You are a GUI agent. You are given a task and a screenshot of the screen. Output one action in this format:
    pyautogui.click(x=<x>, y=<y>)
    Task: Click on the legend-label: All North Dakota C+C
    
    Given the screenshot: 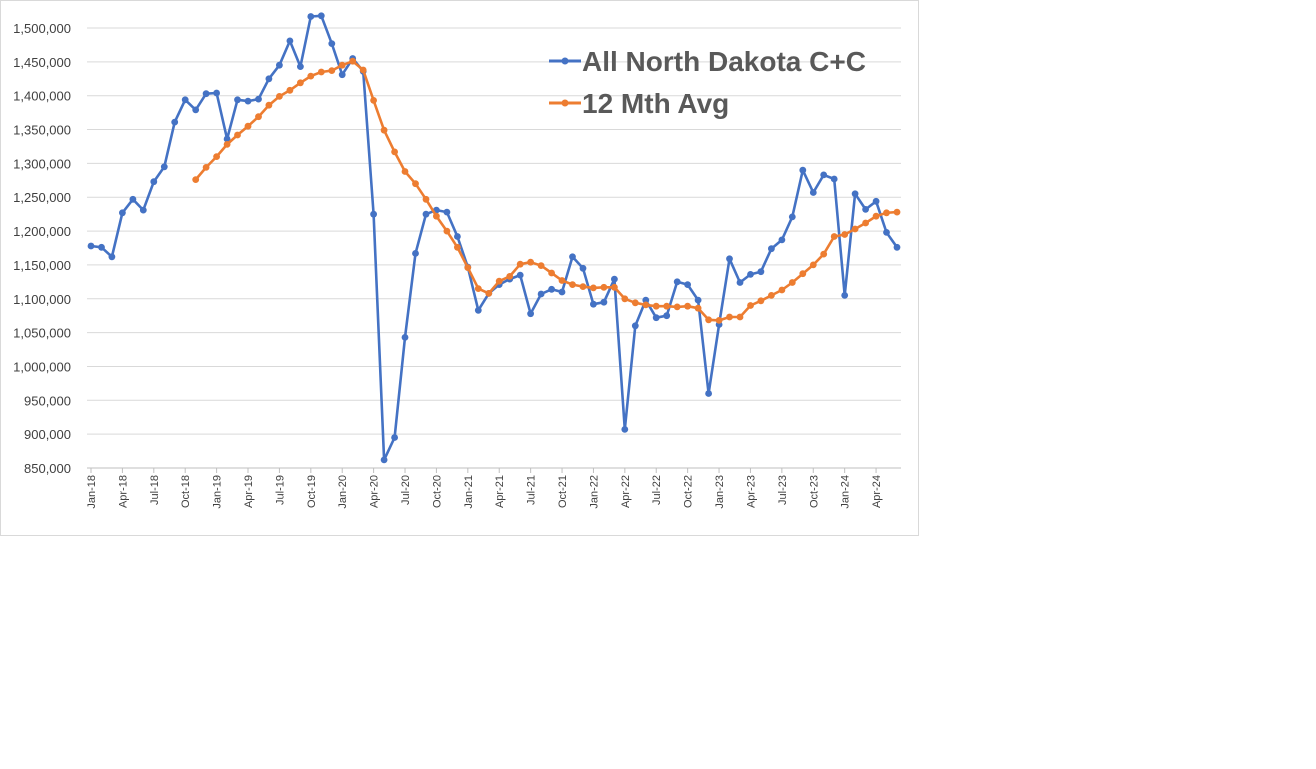 What is the action you would take?
    pyautogui.click(x=724, y=61)
    